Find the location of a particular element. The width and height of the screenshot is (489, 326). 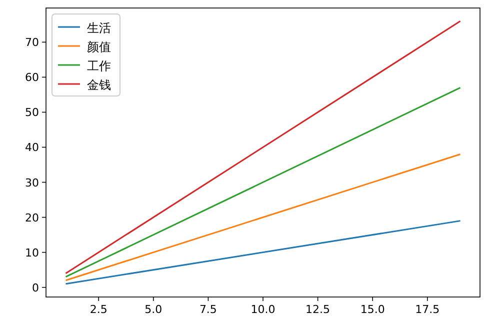

x-tick-label: 12.5 is located at coordinates (318, 309).